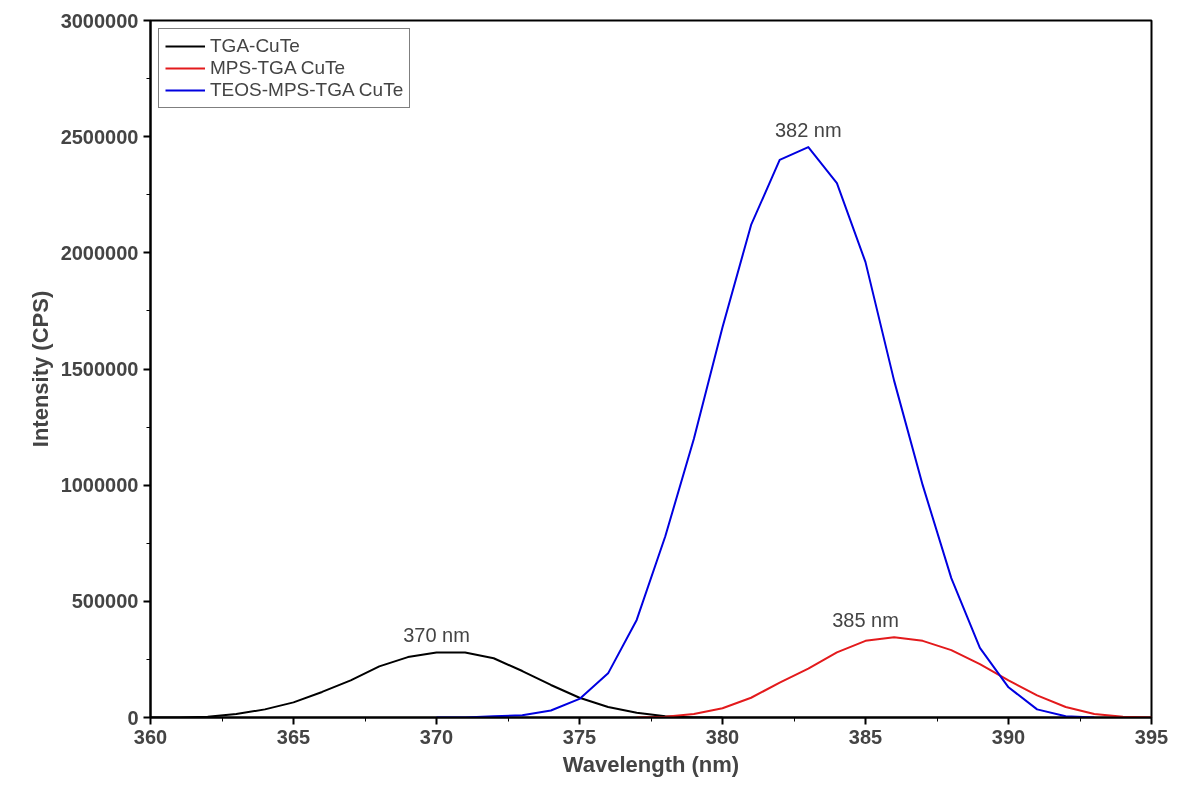 The image size is (1181, 807). Describe the element at coordinates (40, 369) in the screenshot. I see `y-axis-title: Intensity (CPS)` at that location.